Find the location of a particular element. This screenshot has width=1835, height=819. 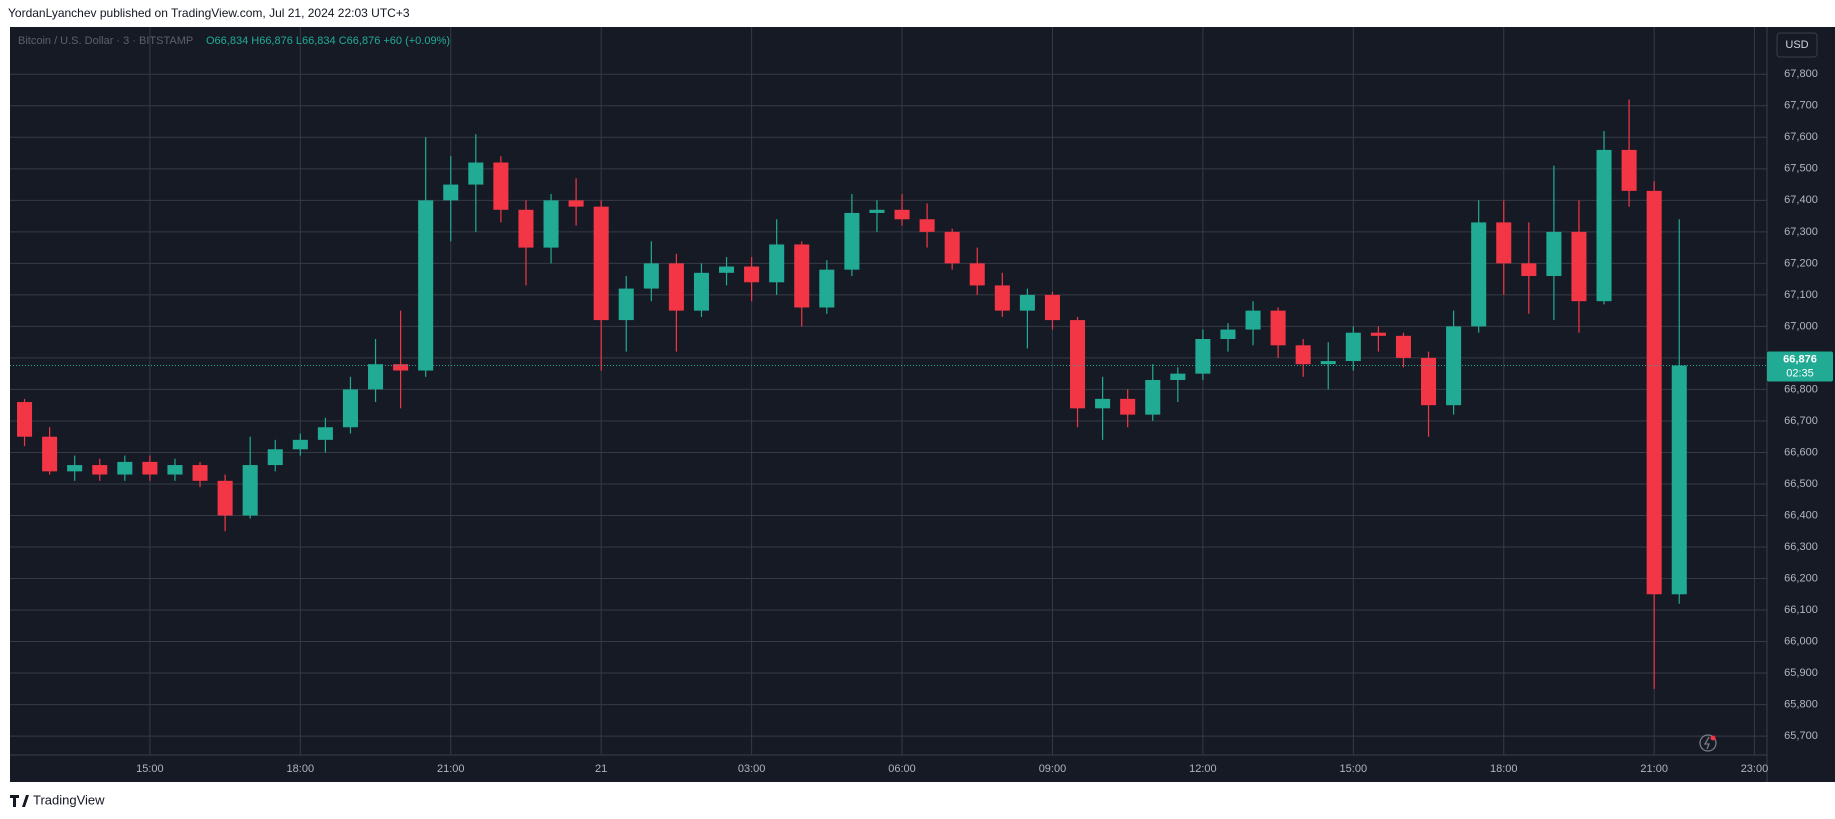

y-tick-label: 66,500 is located at coordinates (1801, 484).